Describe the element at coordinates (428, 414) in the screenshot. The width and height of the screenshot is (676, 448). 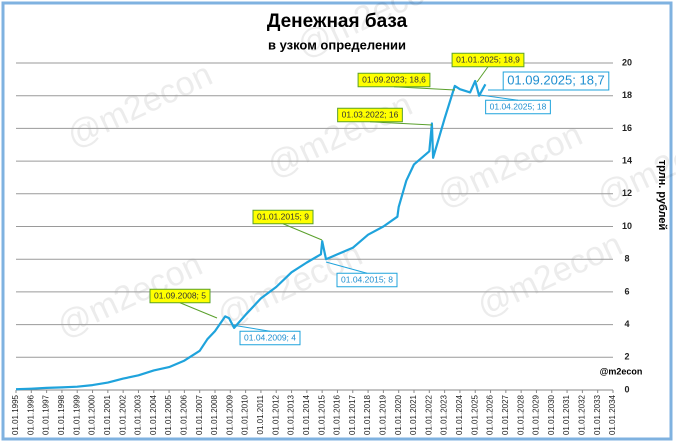
I see `x-tick-label: 01.01.2022` at that location.